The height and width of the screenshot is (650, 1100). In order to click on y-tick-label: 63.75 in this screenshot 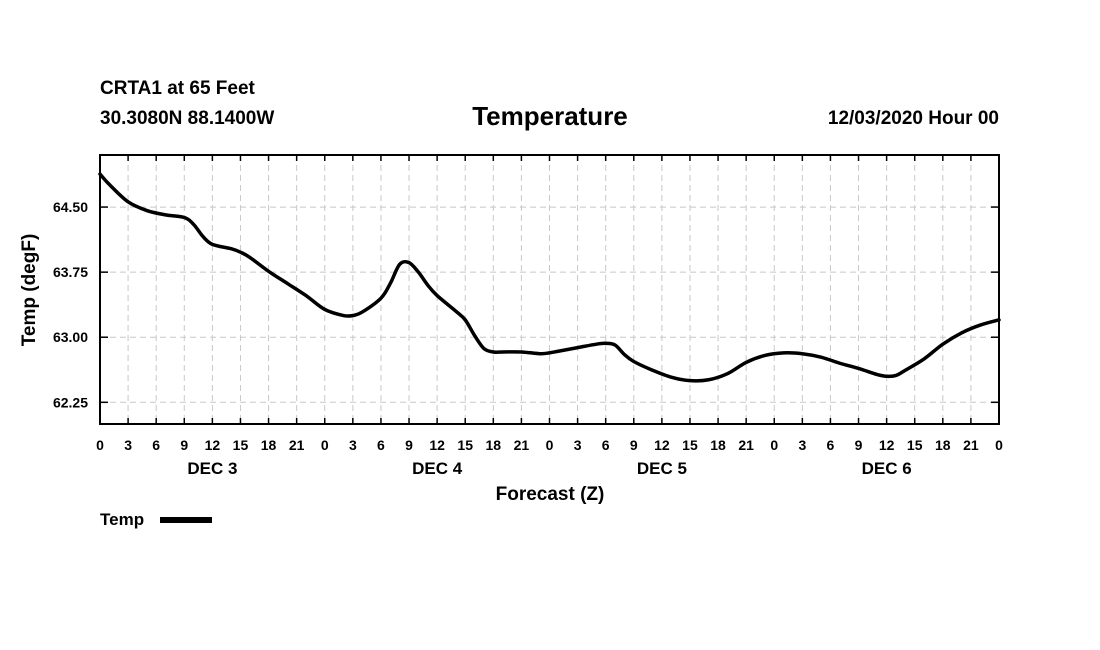, I will do `click(70, 272)`.